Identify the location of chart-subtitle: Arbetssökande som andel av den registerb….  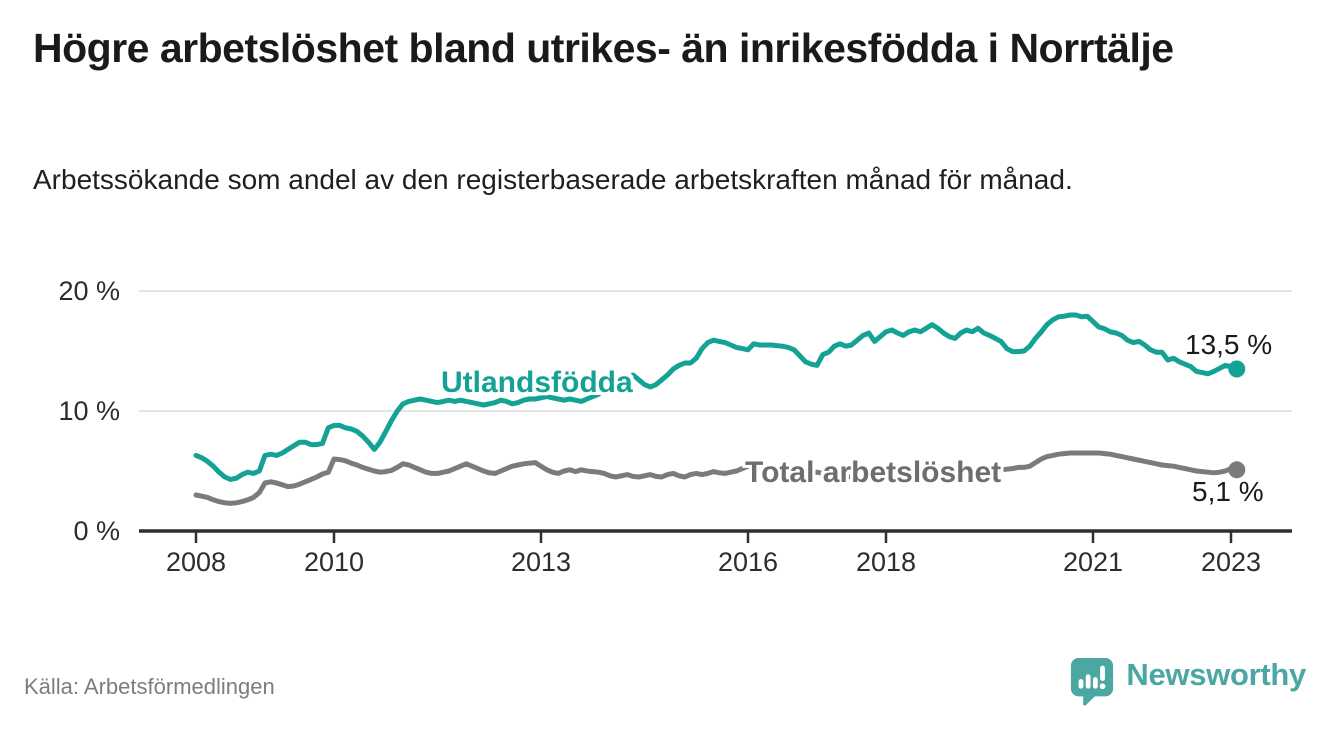
(553, 179).